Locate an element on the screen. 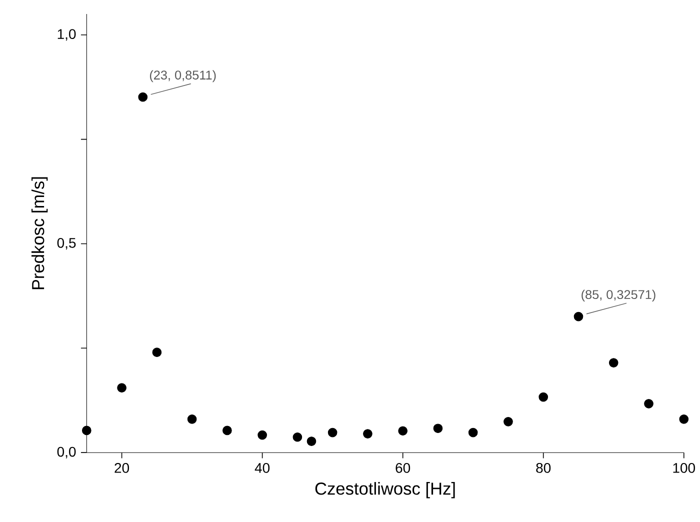 The height and width of the screenshot is (522, 700). y-tick-label: 0,5 is located at coordinates (66, 244).